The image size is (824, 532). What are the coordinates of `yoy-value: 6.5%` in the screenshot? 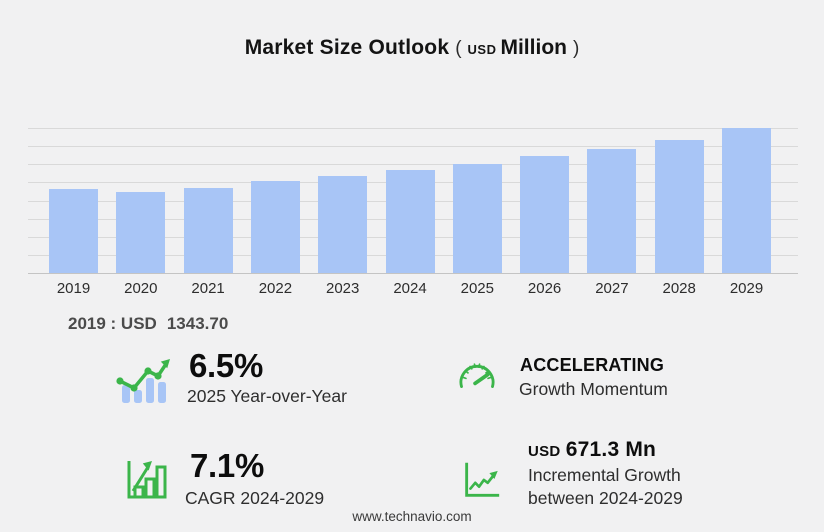 It's located at (226, 365).